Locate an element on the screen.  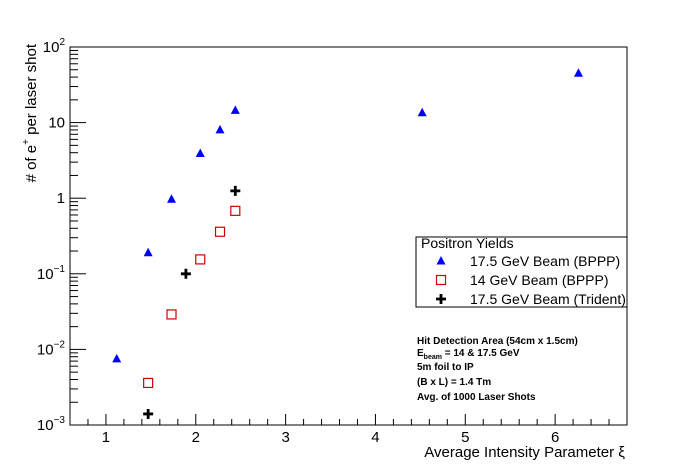
legend-label: 14 GeV Beam (BPPP) is located at coordinates (539, 280).